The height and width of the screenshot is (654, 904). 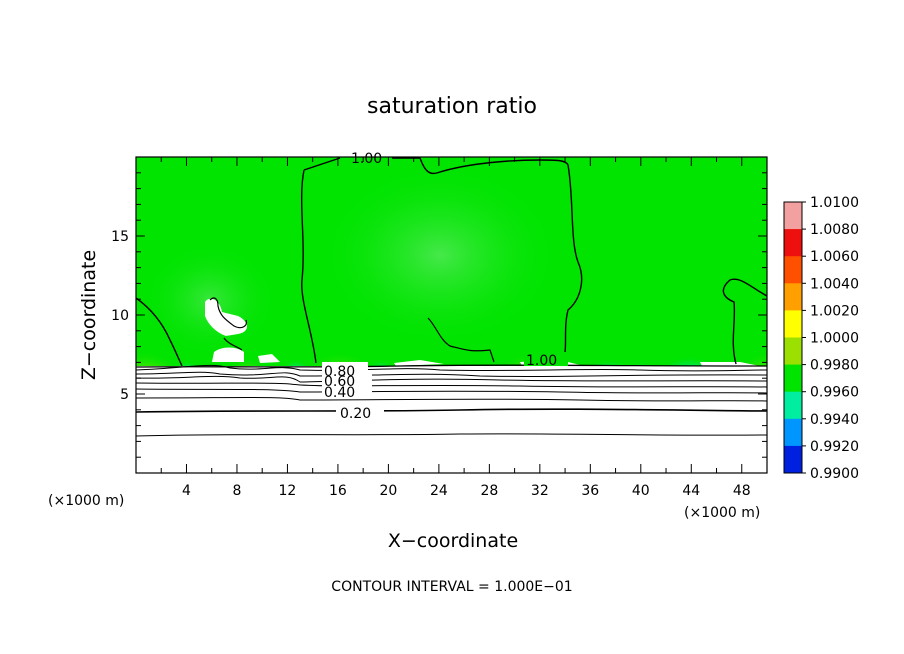 I want to click on colorbar-label: 1.0020, so click(x=834, y=311).